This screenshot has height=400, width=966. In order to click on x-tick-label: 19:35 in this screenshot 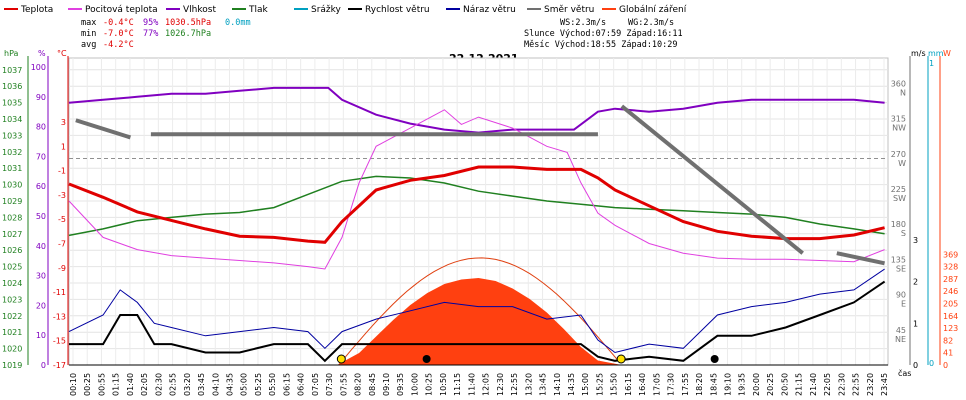, I will do `click(742, 384)`.